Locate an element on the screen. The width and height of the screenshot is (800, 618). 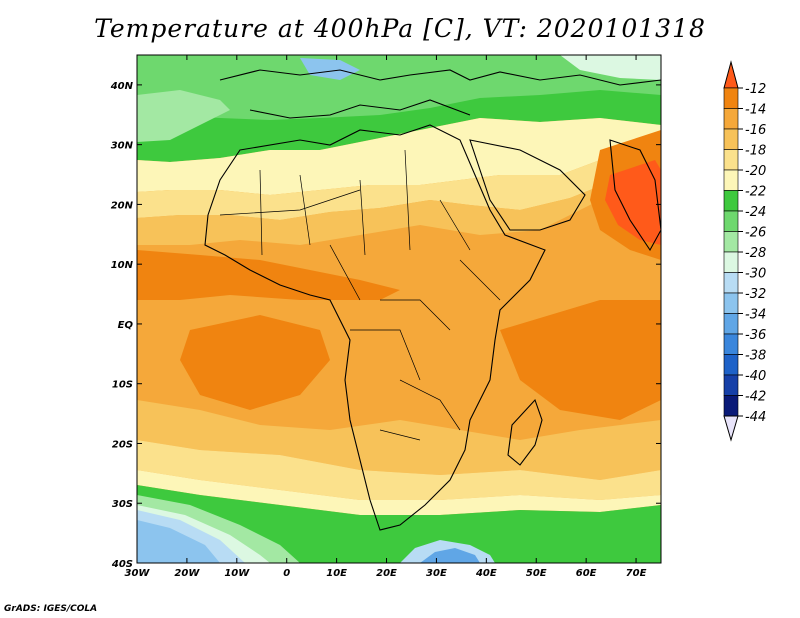
arabia-coastline is located at coordinates (527, 185).